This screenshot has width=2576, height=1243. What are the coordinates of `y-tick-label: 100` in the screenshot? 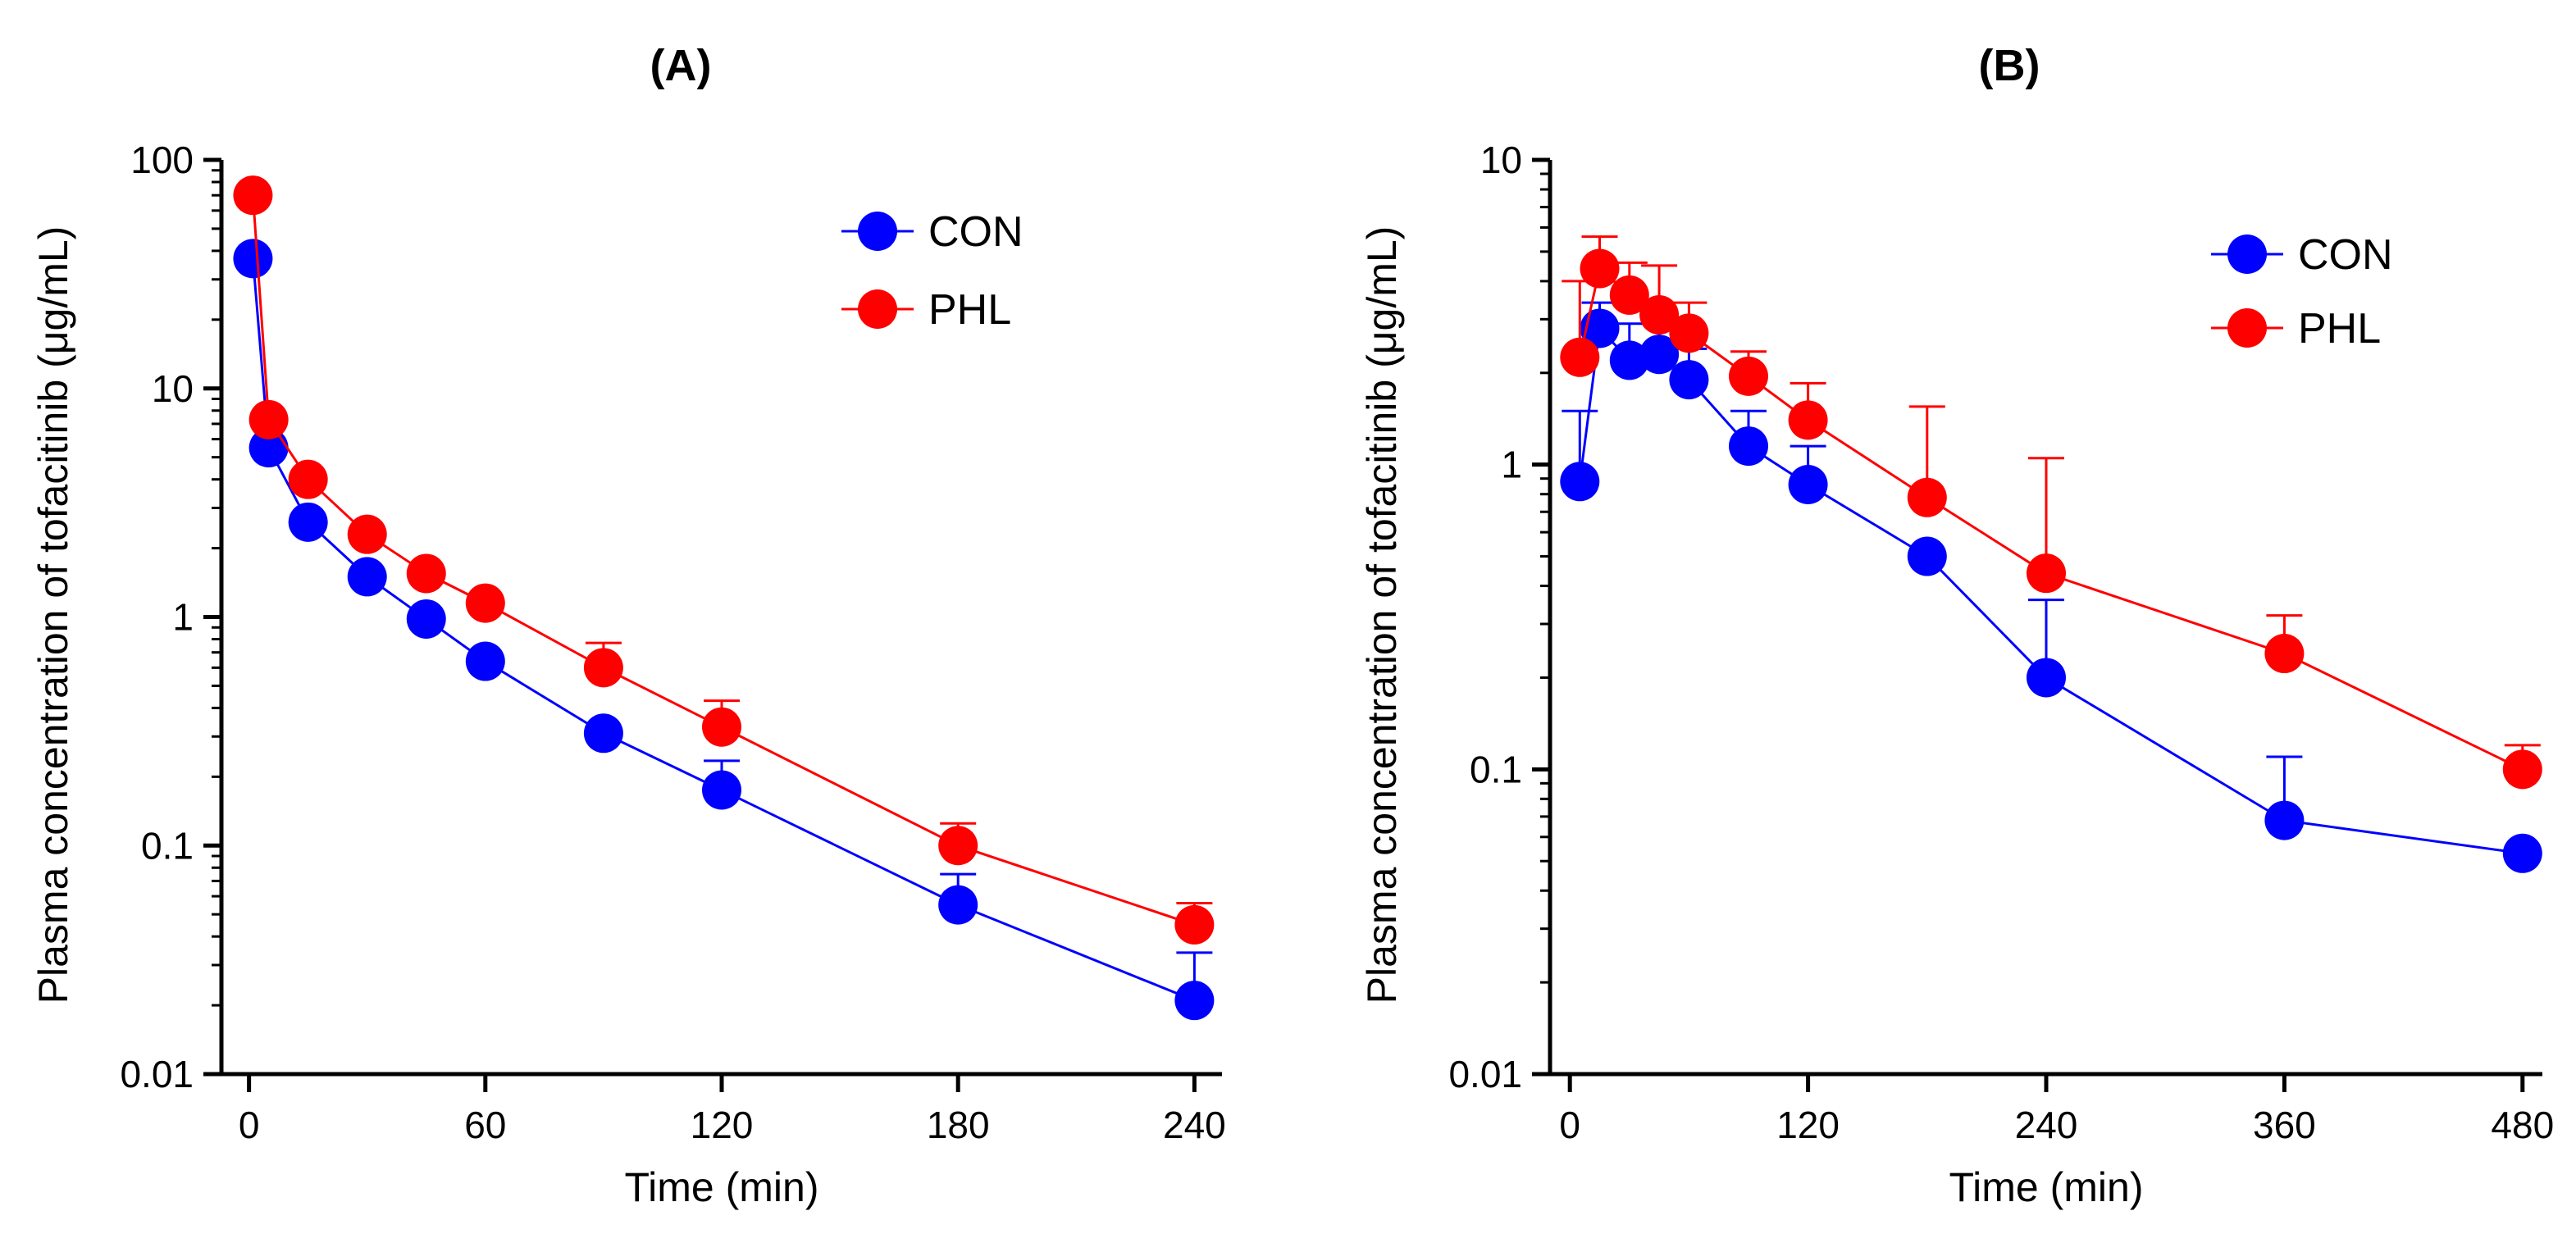 It's located at (162, 160).